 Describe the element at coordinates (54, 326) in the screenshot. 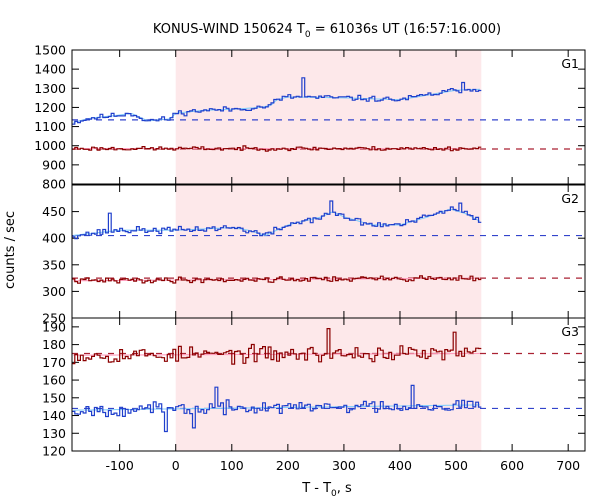

I see `y-tick-label: 190` at that location.